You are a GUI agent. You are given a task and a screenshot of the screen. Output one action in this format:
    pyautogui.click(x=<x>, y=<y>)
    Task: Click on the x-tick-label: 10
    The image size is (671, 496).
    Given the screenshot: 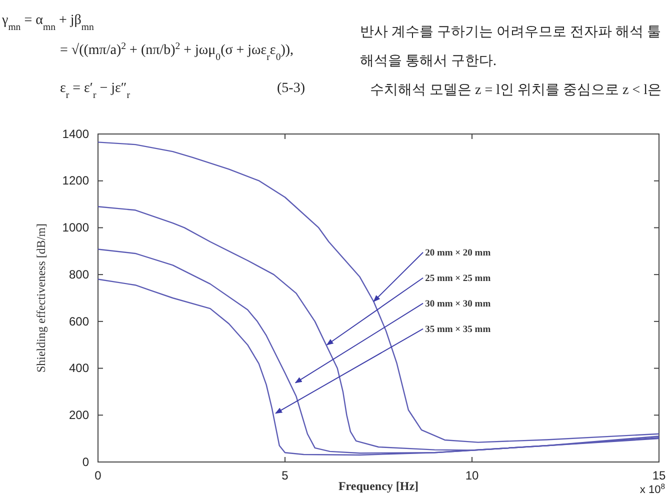 What is the action you would take?
    pyautogui.click(x=472, y=475)
    